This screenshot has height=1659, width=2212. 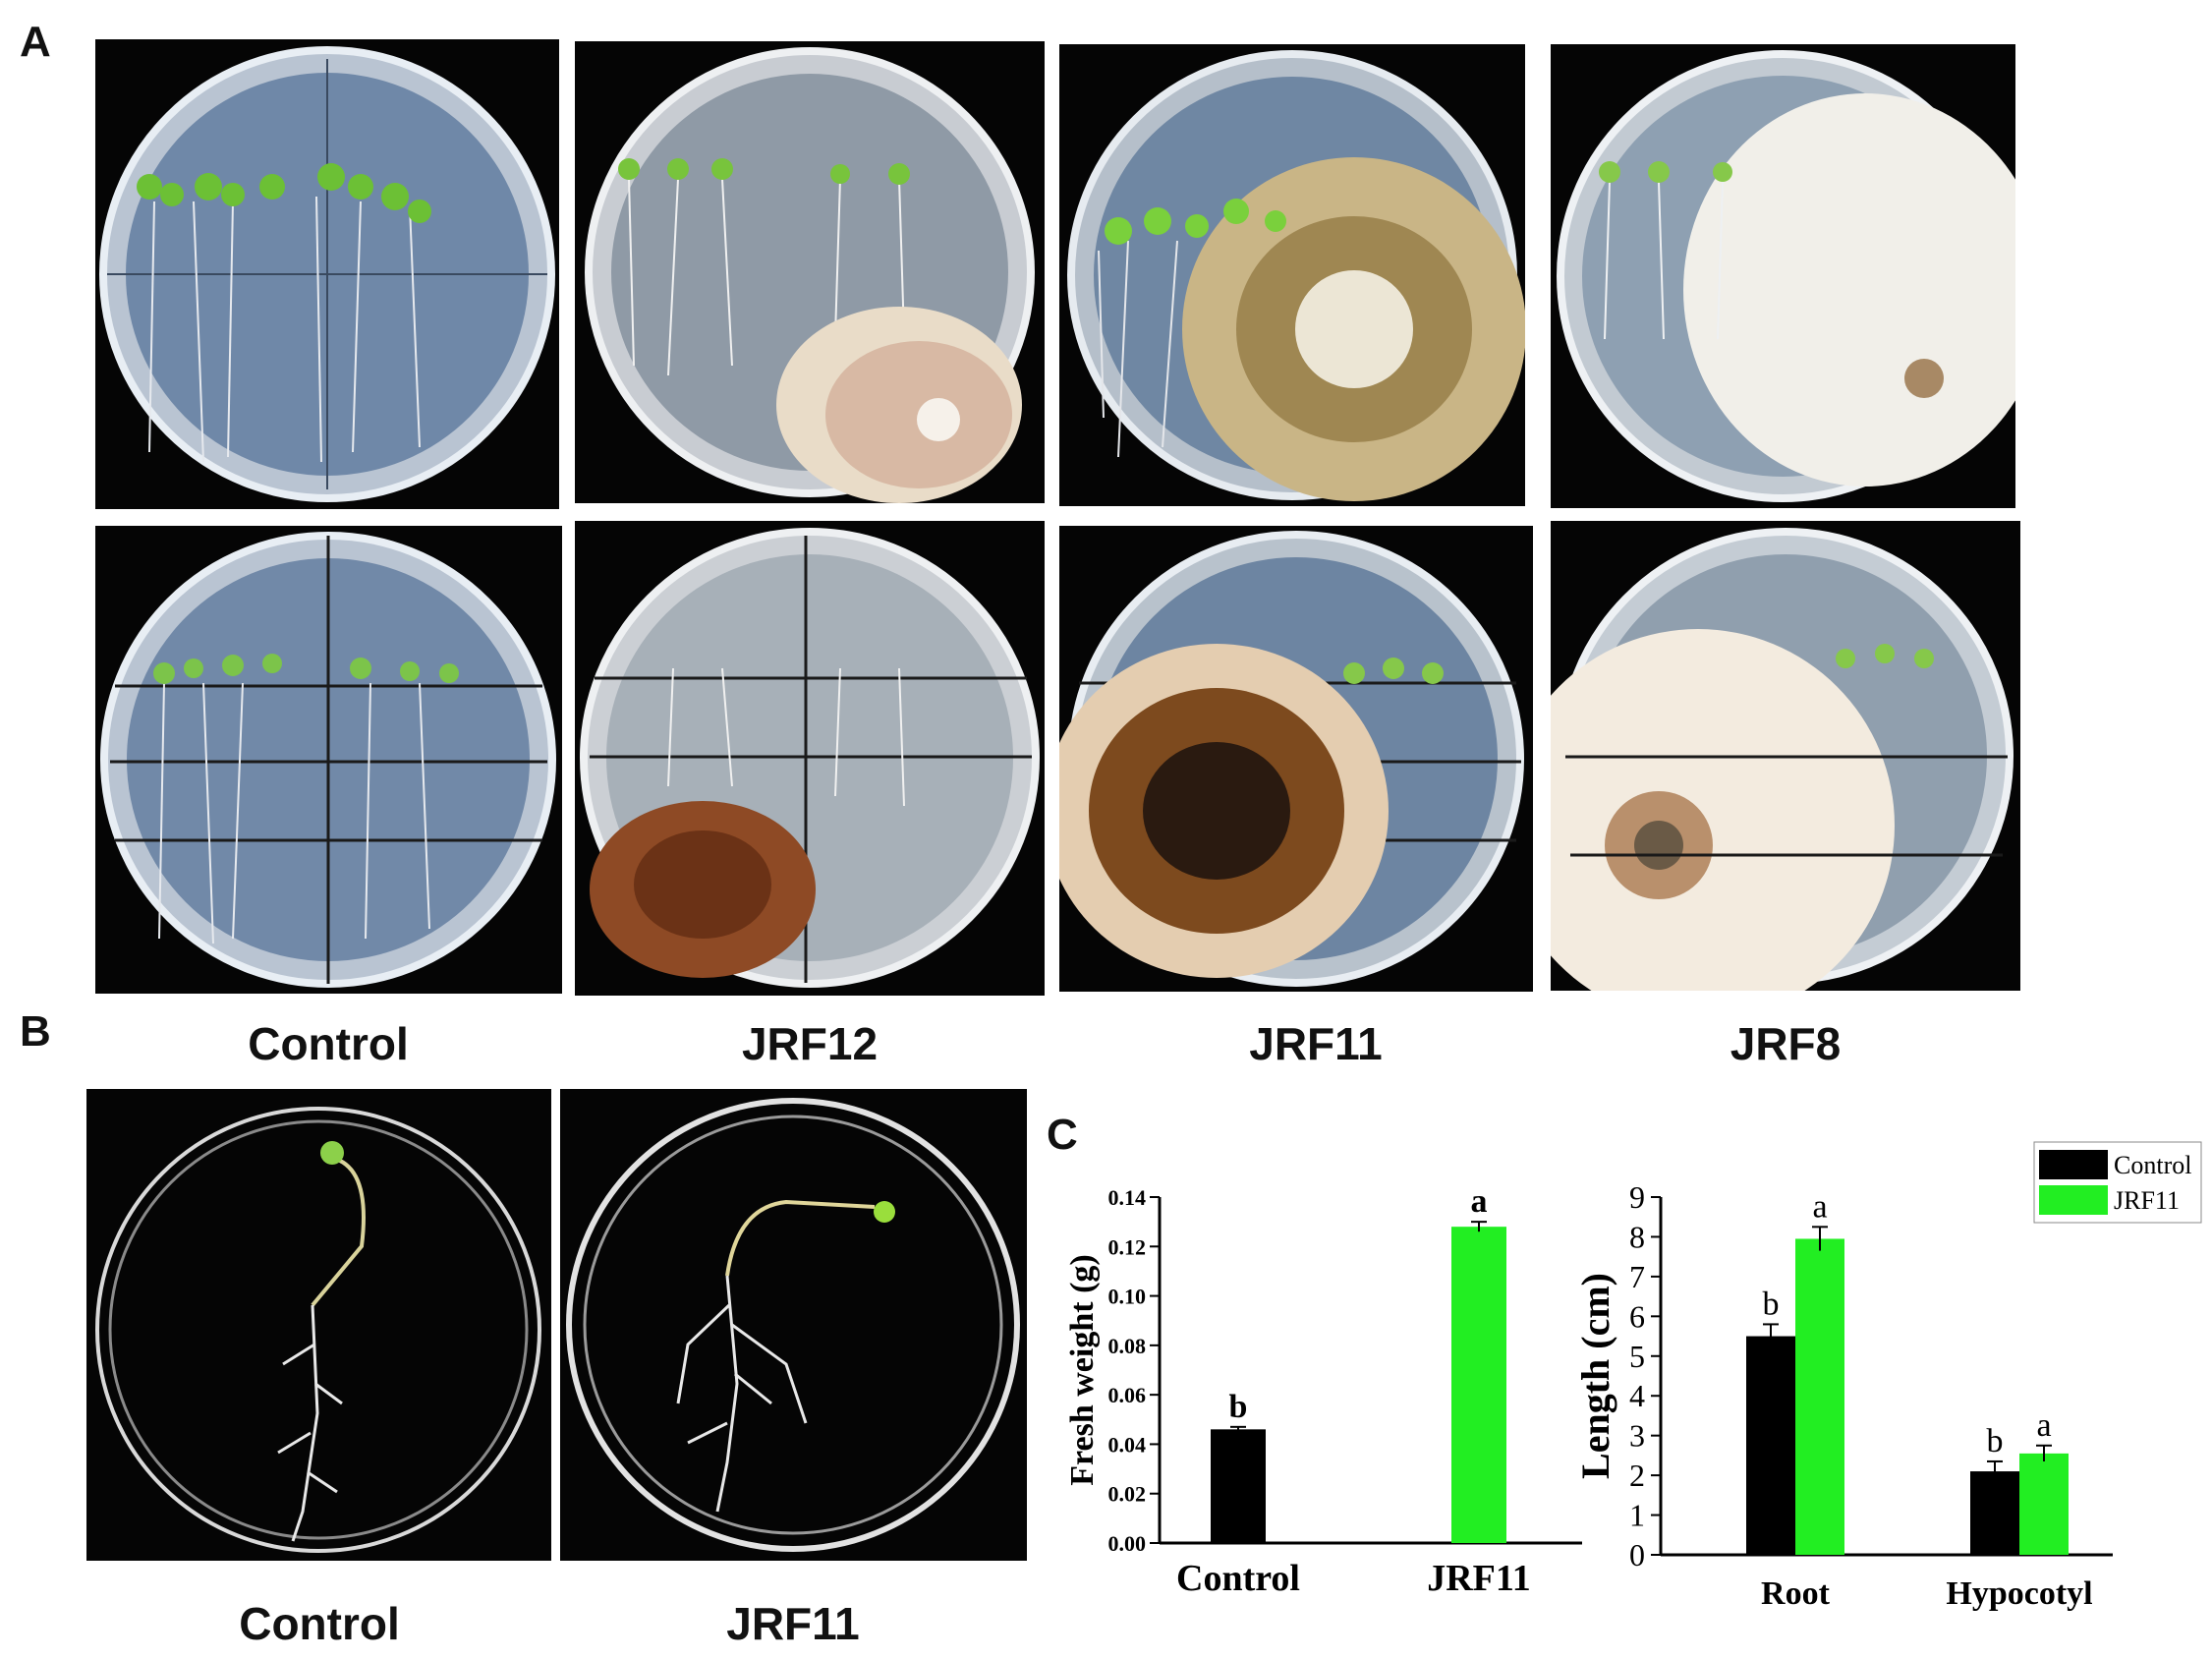 I want to click on photo-control-top, so click(x=327, y=274).